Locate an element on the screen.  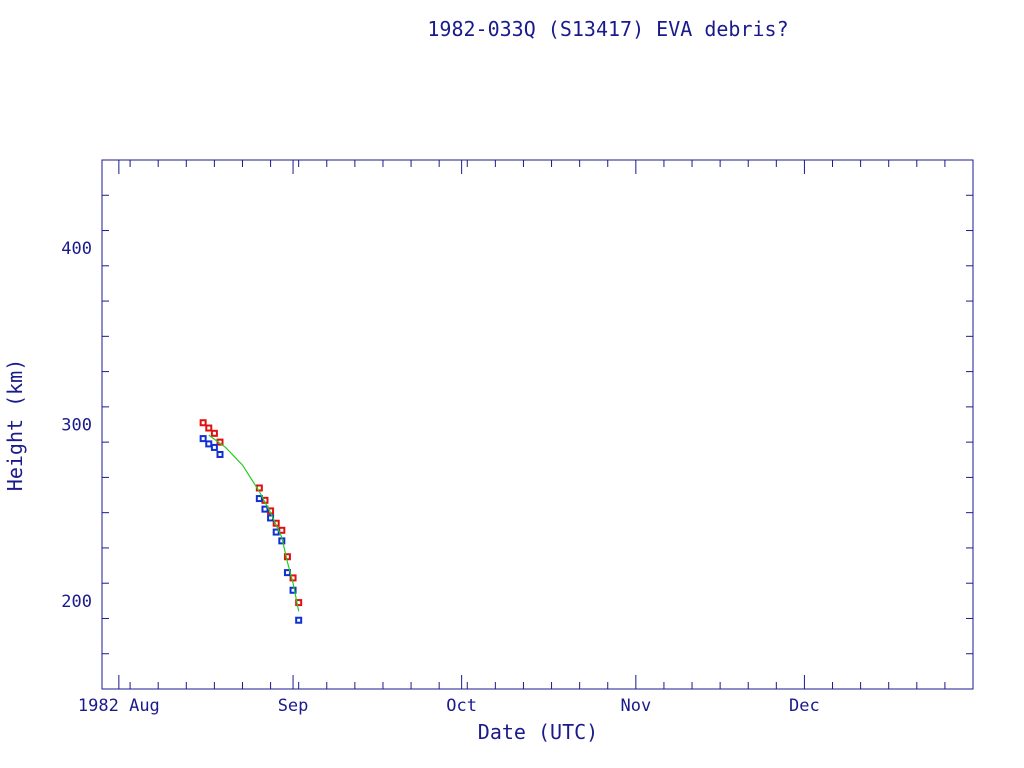
y-tick-label: 300 is located at coordinates (76, 426).